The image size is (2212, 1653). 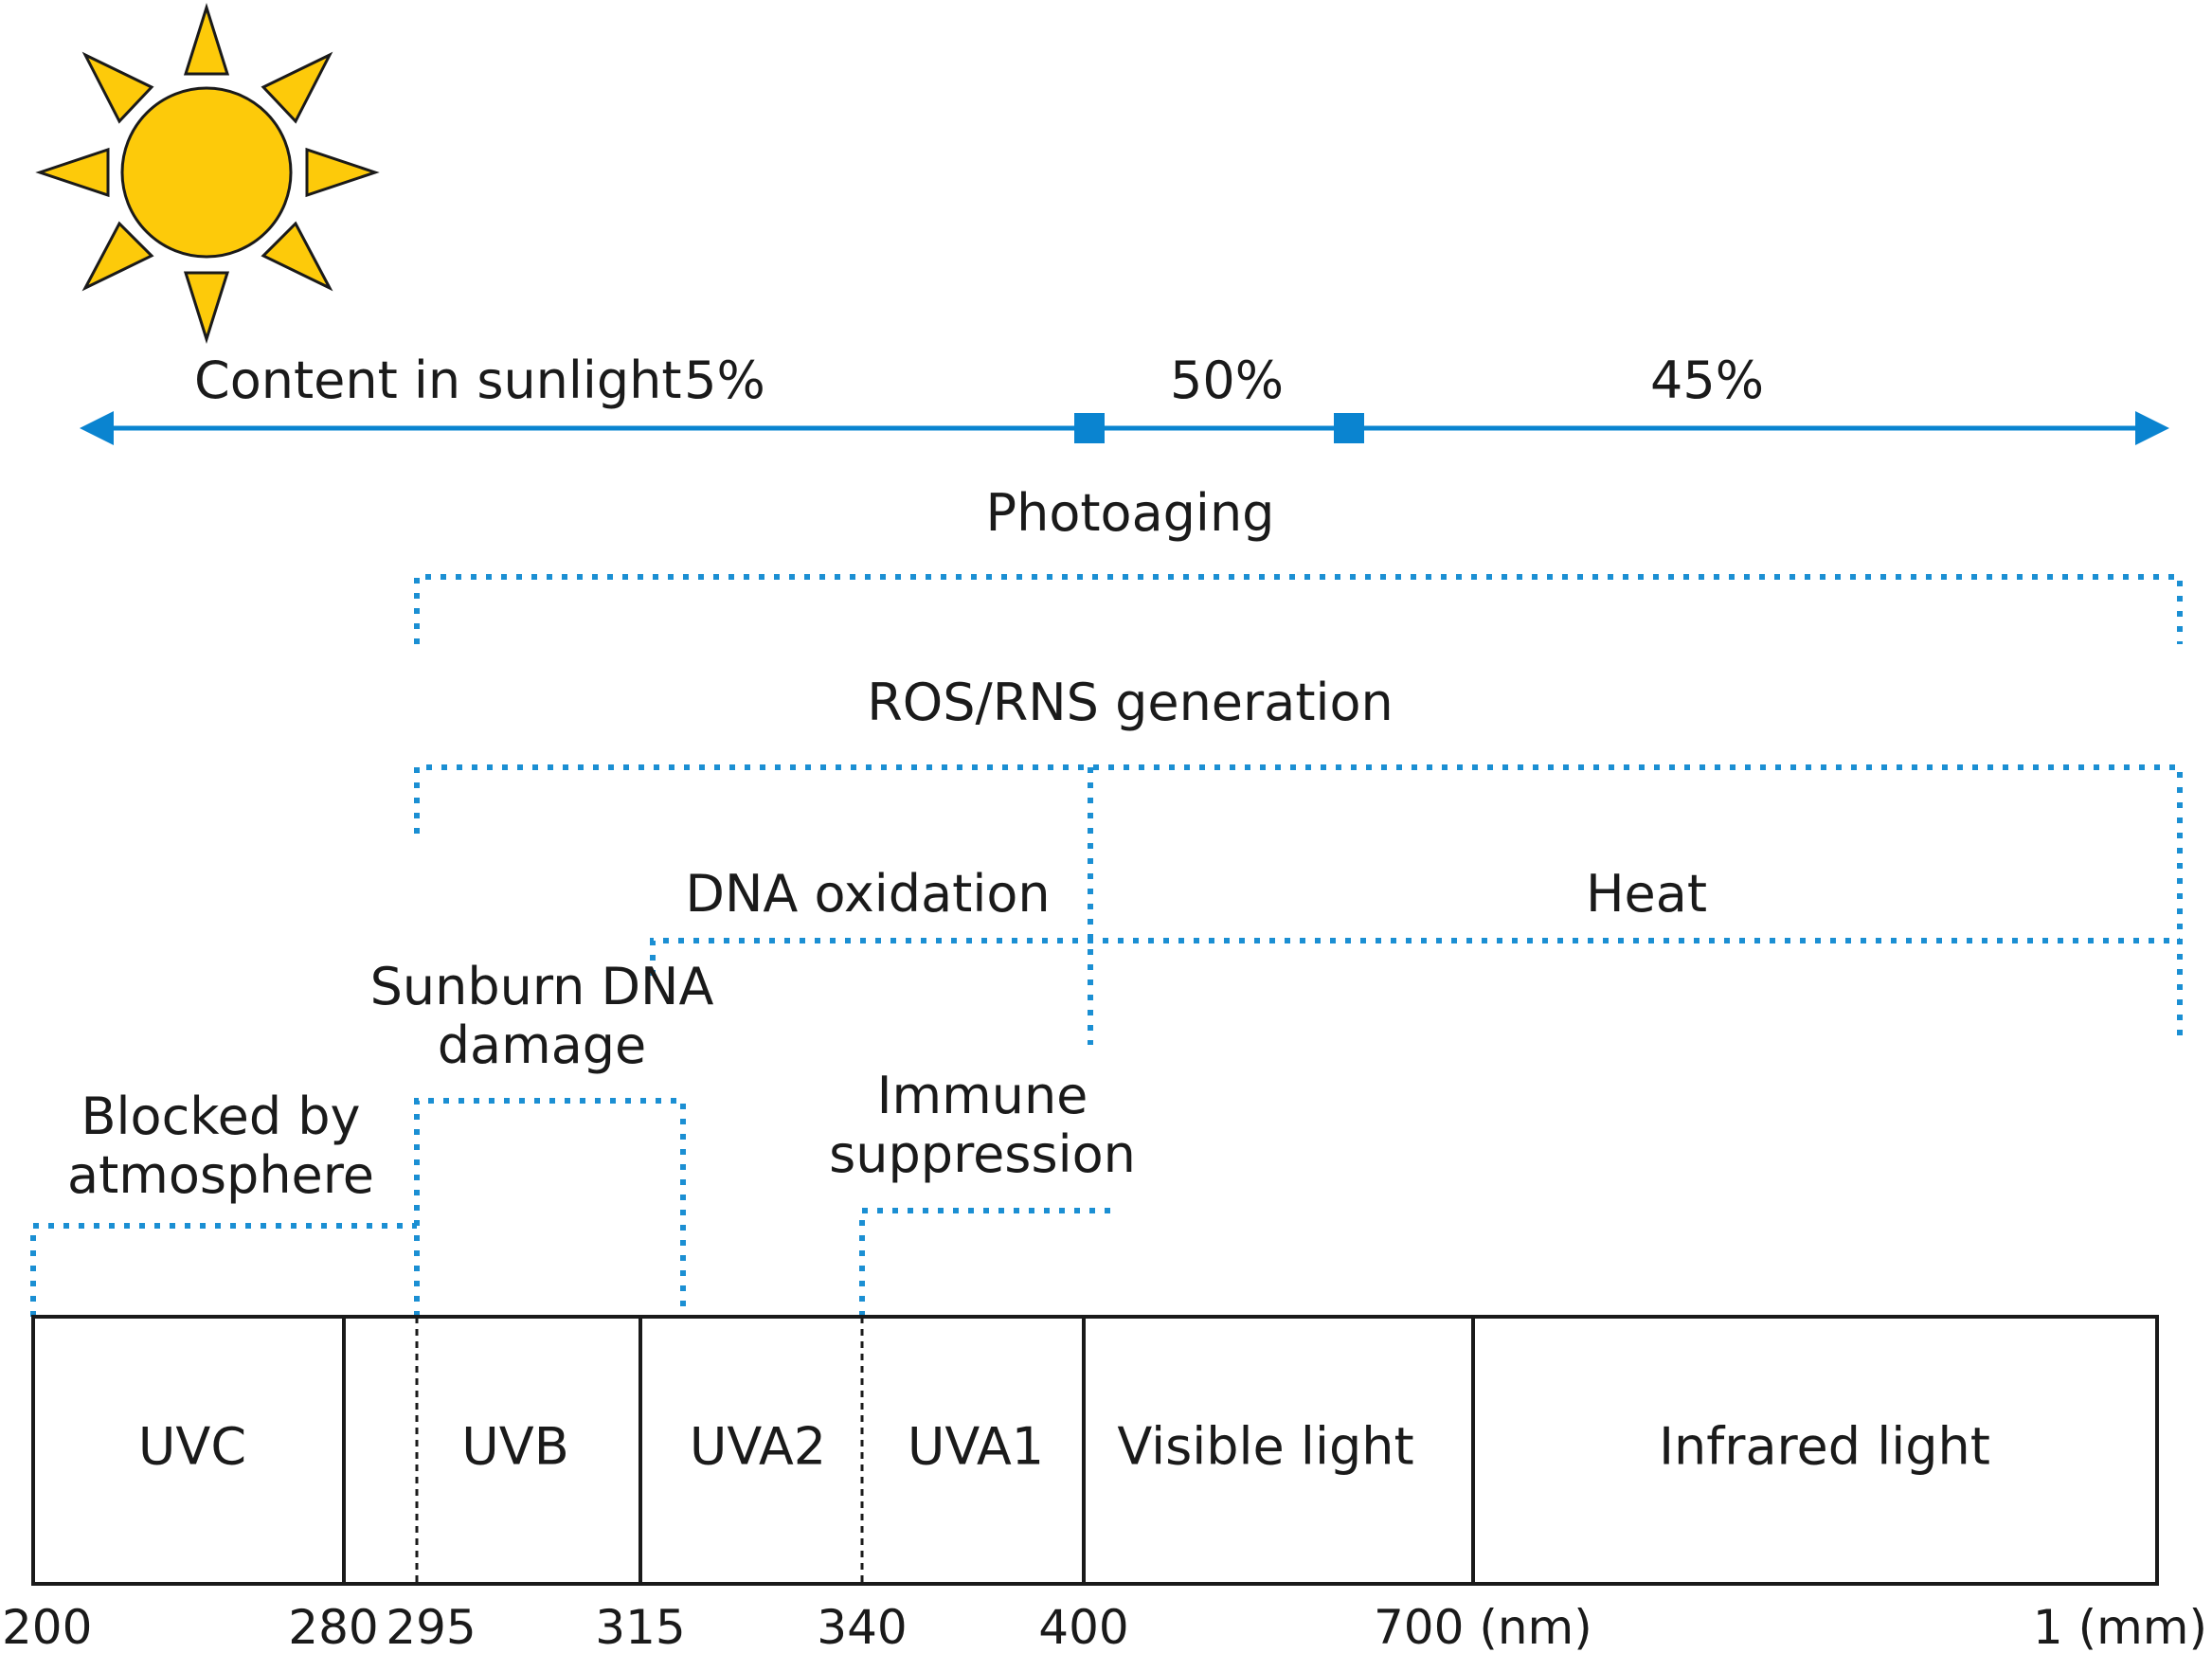 What do you see at coordinates (221, 1116) in the screenshot?
I see `blocked-label-line1: Blocked by` at bounding box center [221, 1116].